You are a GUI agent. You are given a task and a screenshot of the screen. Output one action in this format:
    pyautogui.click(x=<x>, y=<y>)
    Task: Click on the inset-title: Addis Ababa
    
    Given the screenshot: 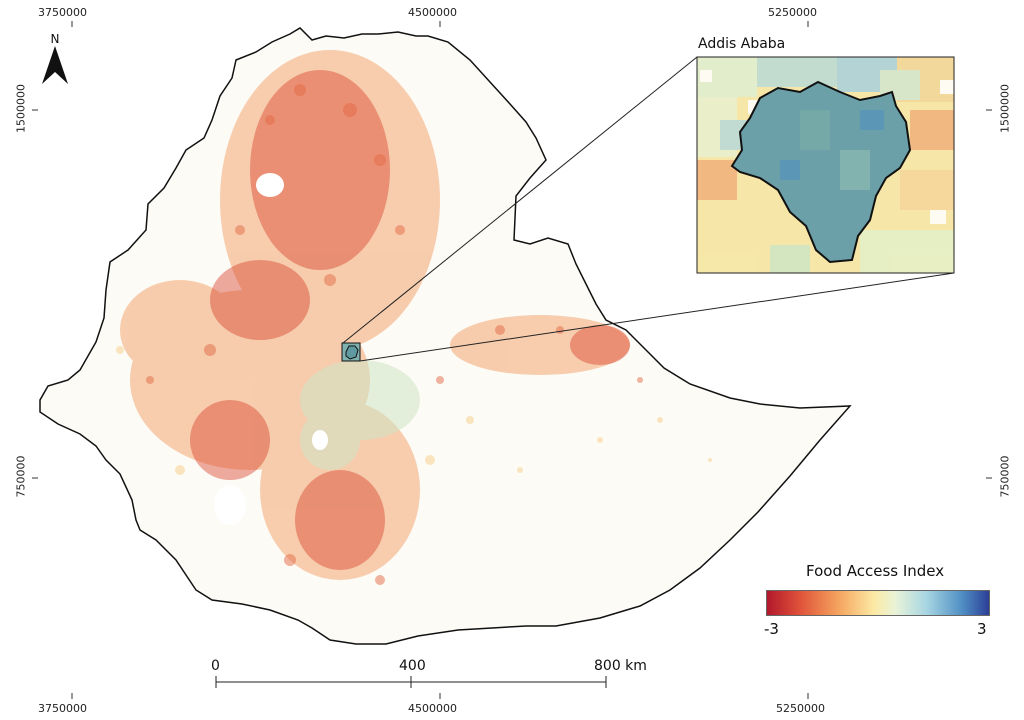 What is the action you would take?
    pyautogui.click(x=742, y=44)
    